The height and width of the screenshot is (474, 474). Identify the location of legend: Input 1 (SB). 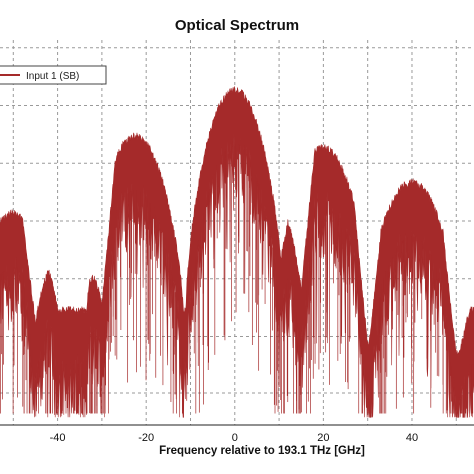
(53, 75).